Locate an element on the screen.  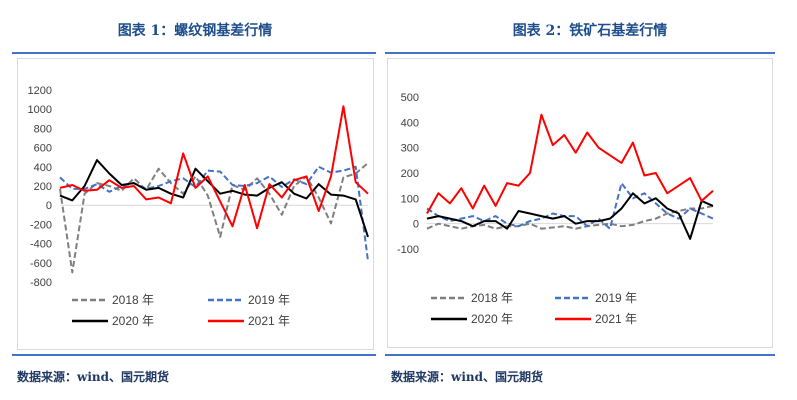
figure-title-1: 图表 1：螺纹钢基差行情 is located at coordinates (195, 31).